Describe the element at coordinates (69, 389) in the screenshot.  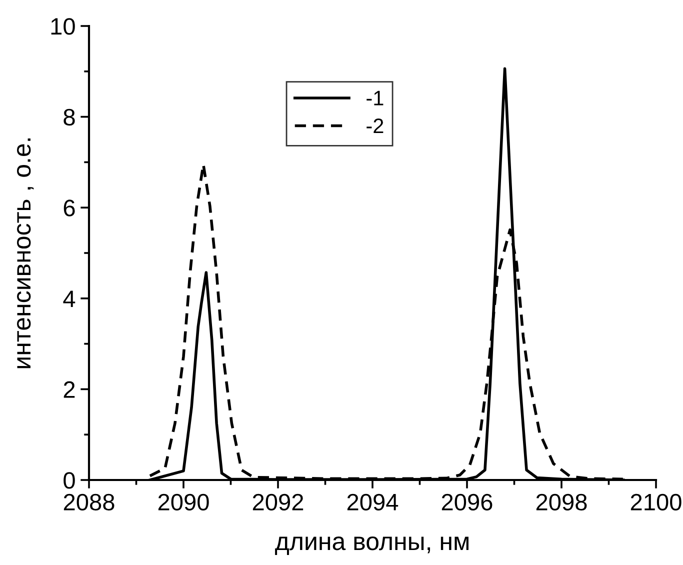
I see `y-tick-label: 2` at that location.